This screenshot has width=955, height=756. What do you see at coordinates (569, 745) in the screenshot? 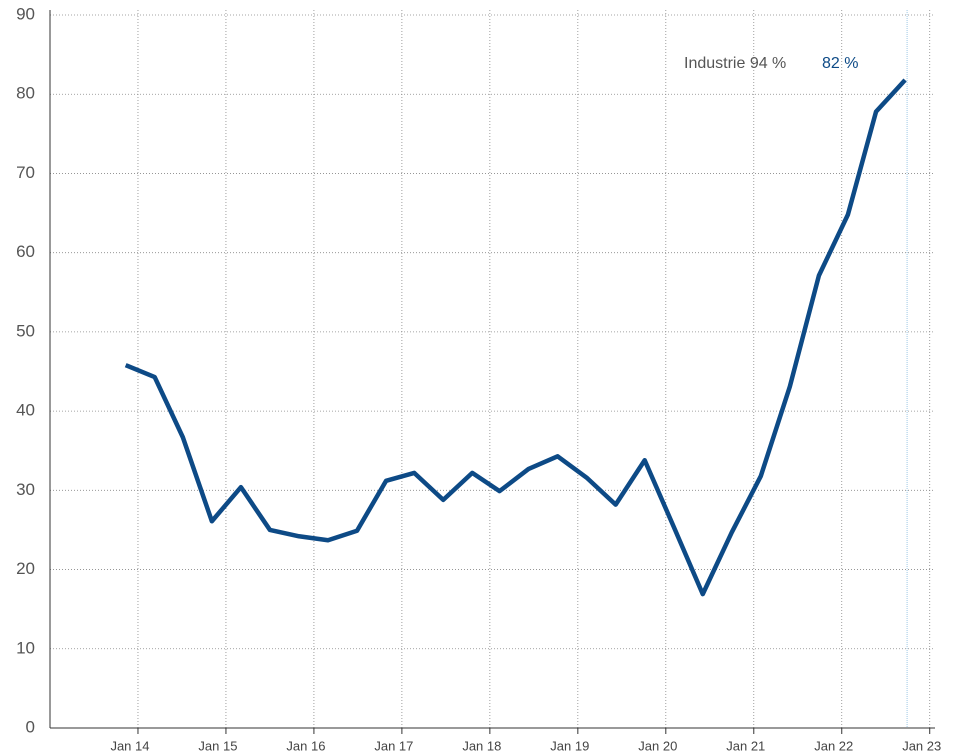
I see `x-tick-label: Jan 19` at bounding box center [569, 745].